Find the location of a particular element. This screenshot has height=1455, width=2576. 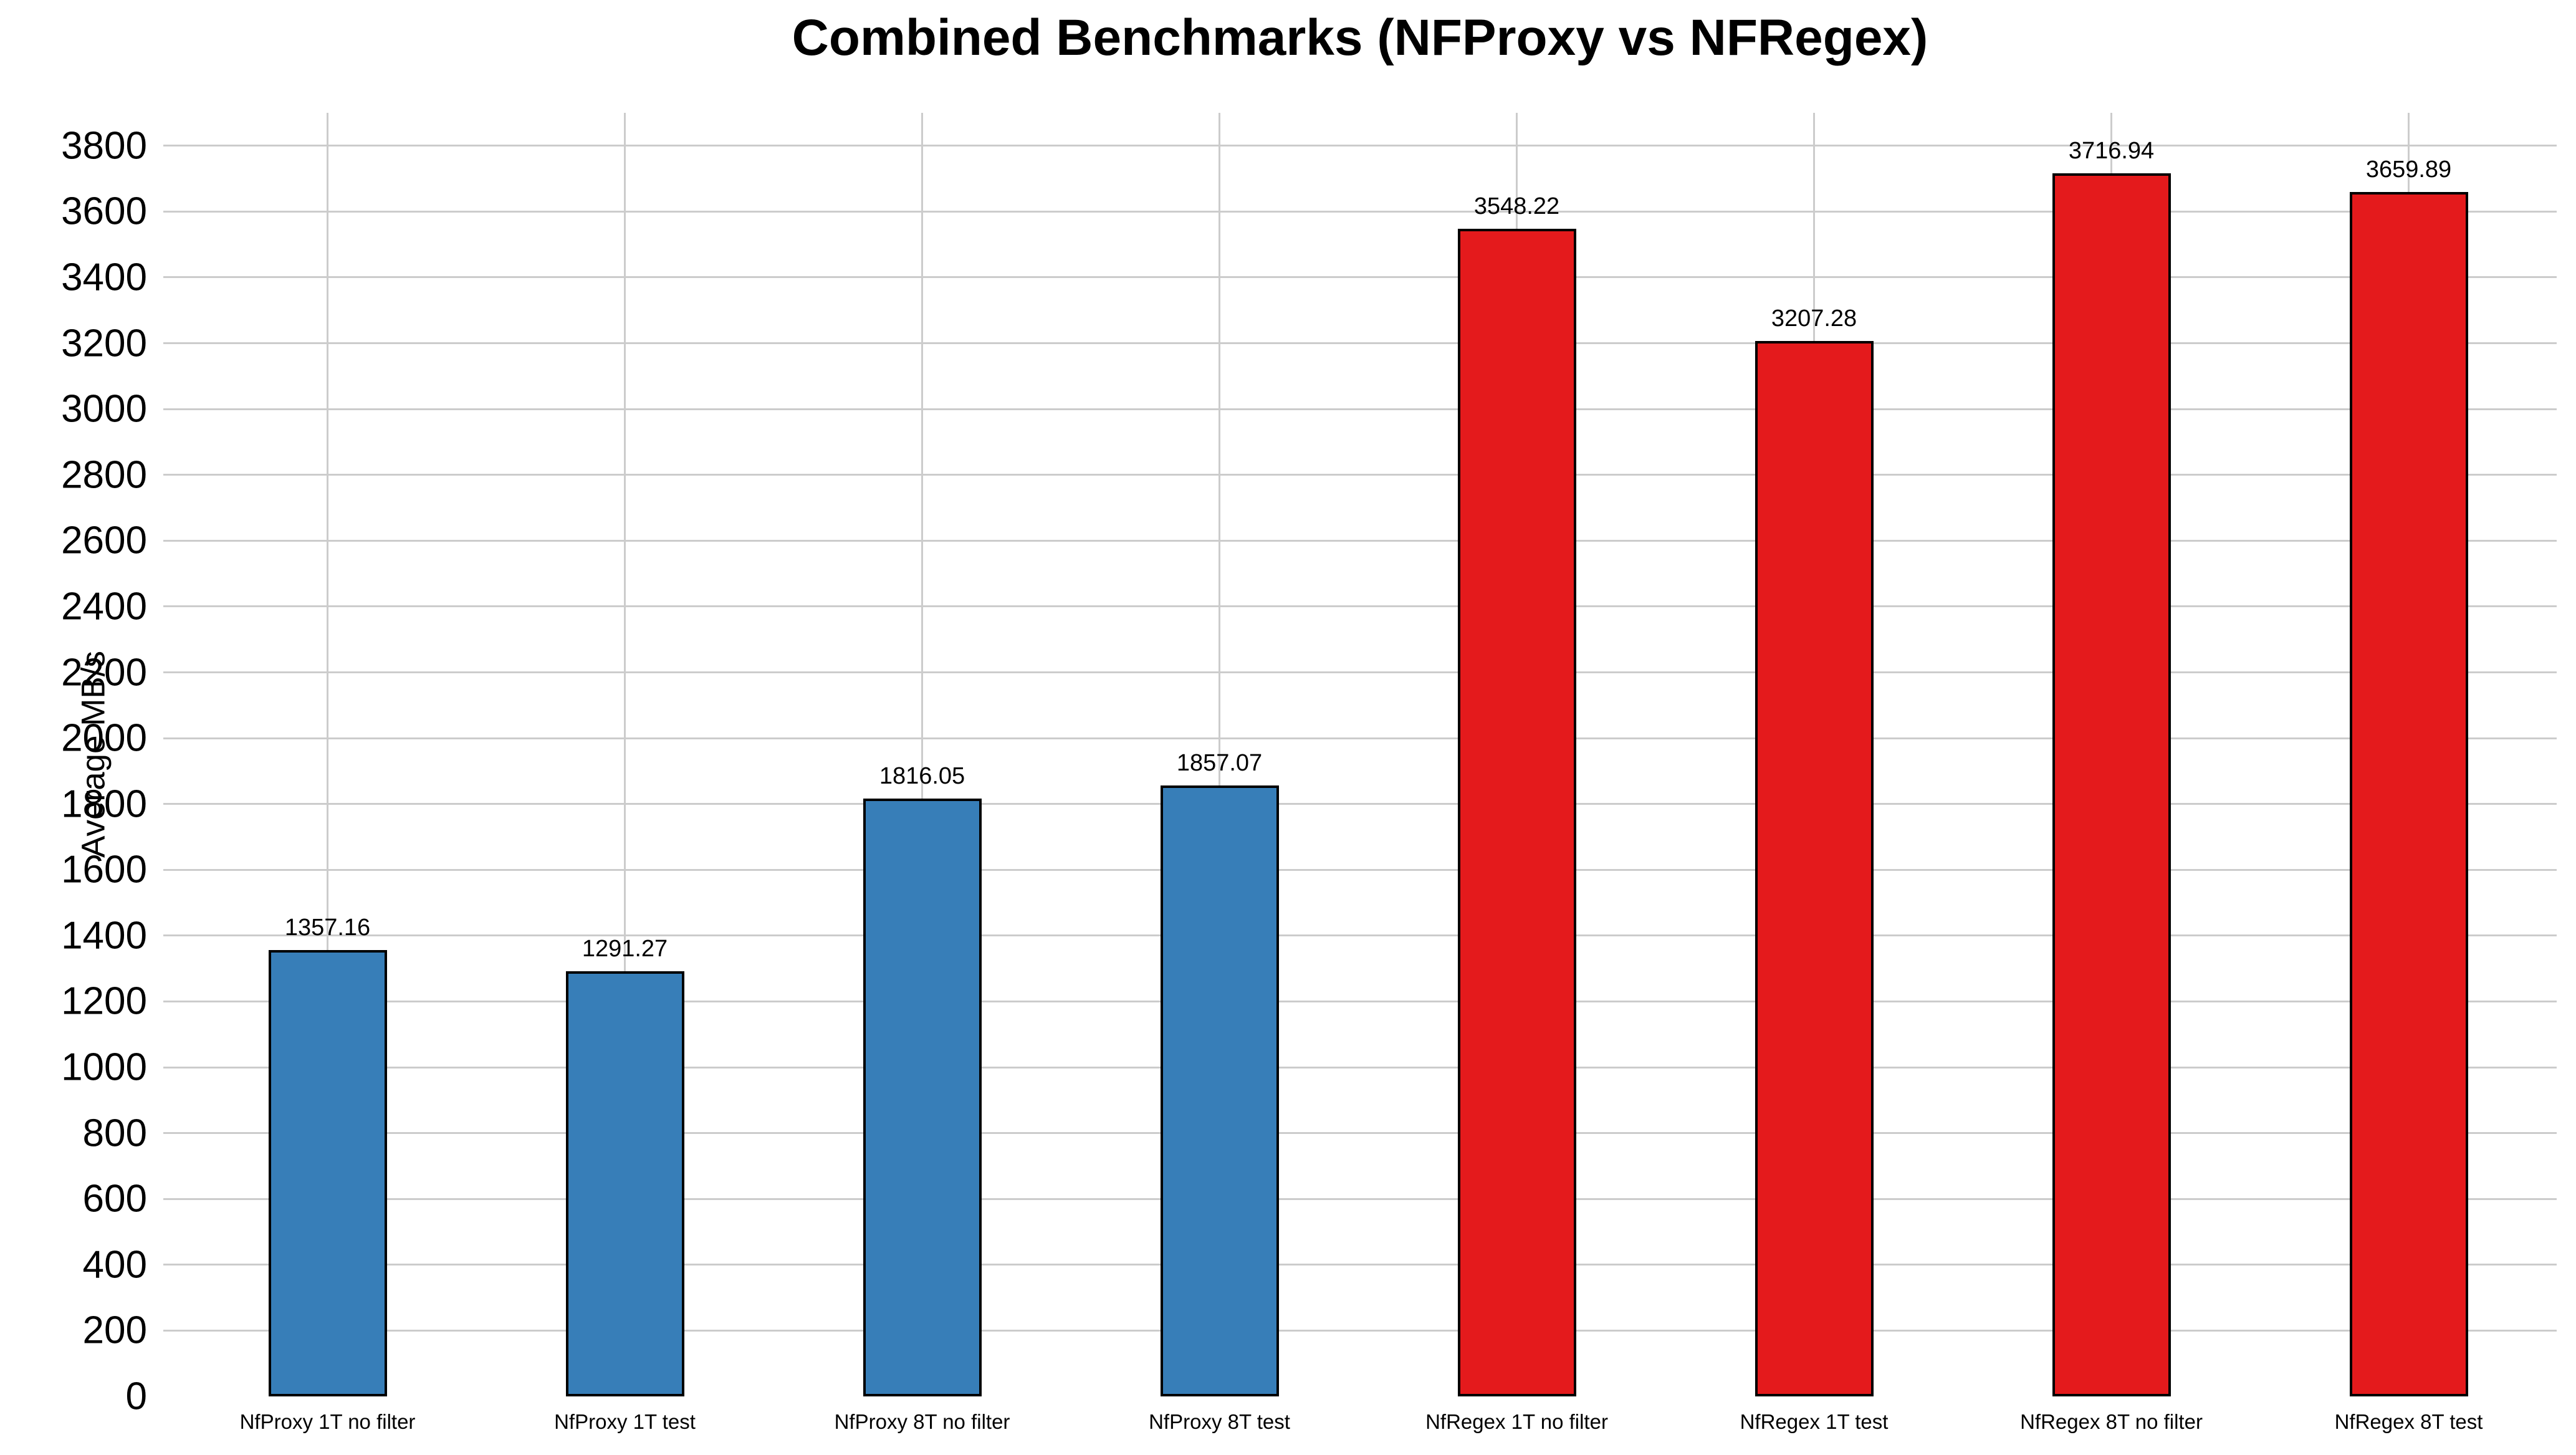

y-tick-label: 2600 is located at coordinates (104, 540).